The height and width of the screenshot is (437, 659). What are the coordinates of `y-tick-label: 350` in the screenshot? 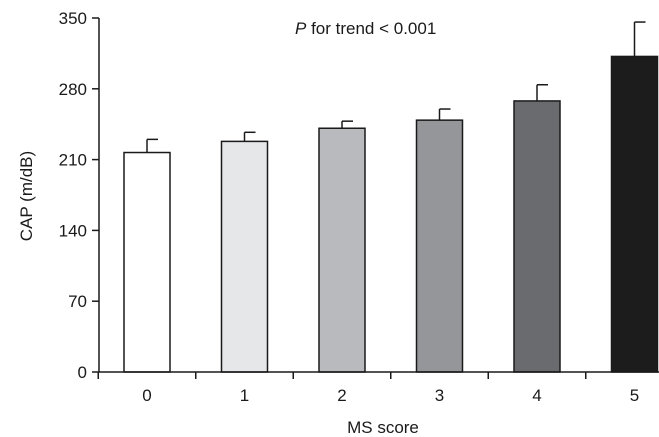 It's located at (73, 18).